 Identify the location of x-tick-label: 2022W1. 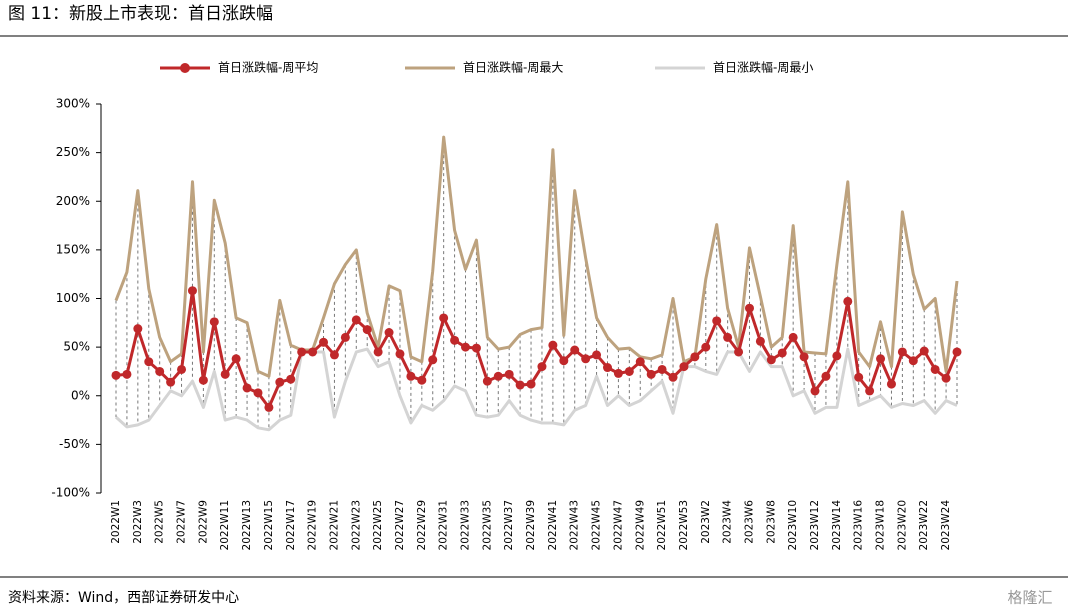
(116, 522).